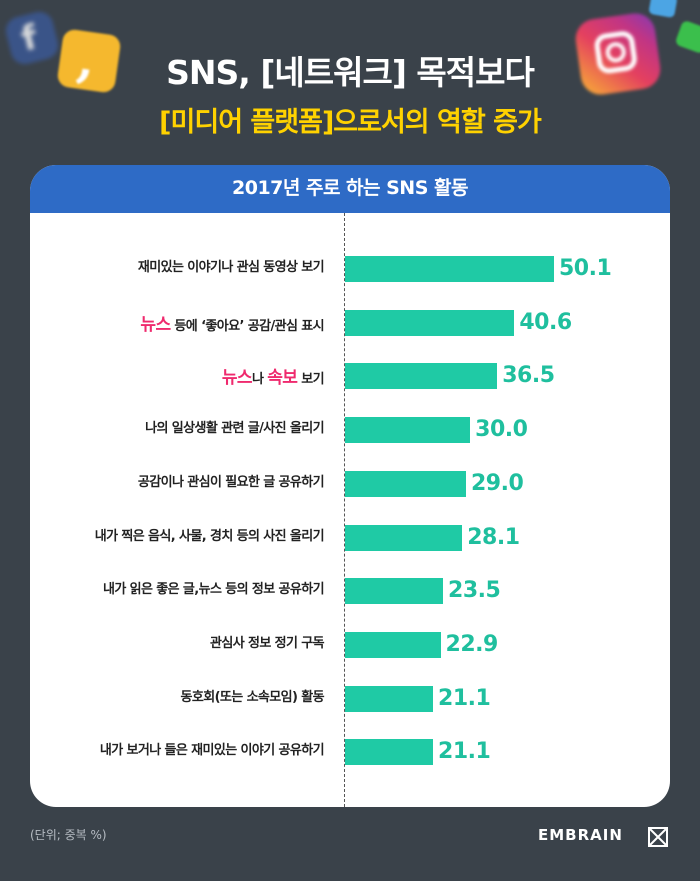  I want to click on label-text: 나, so click(259, 380).